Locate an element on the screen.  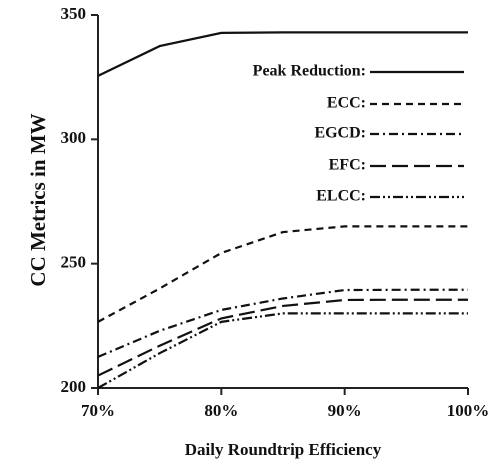
legend-label: ECC: is located at coordinates (346, 103).